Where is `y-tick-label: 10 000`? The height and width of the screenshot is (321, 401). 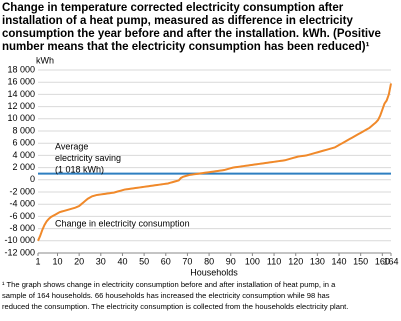 y-tick-label: 10 000 is located at coordinates (21, 118).